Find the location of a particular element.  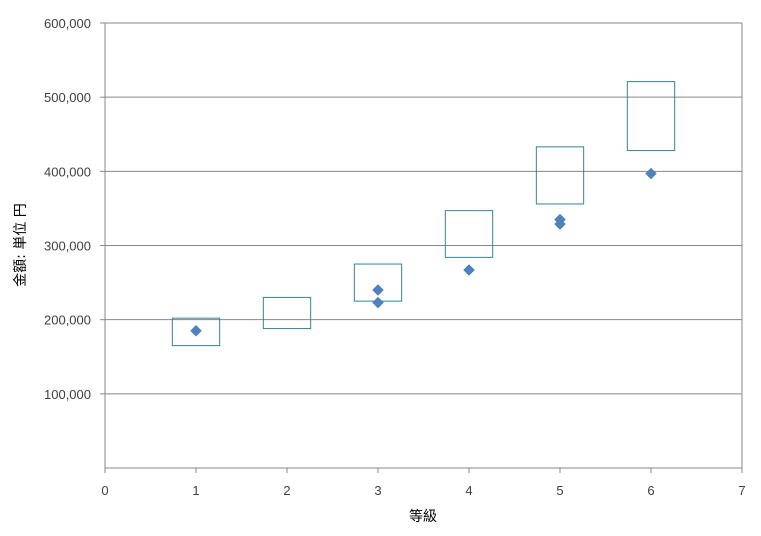

x-tick-label: 0 is located at coordinates (104, 490).